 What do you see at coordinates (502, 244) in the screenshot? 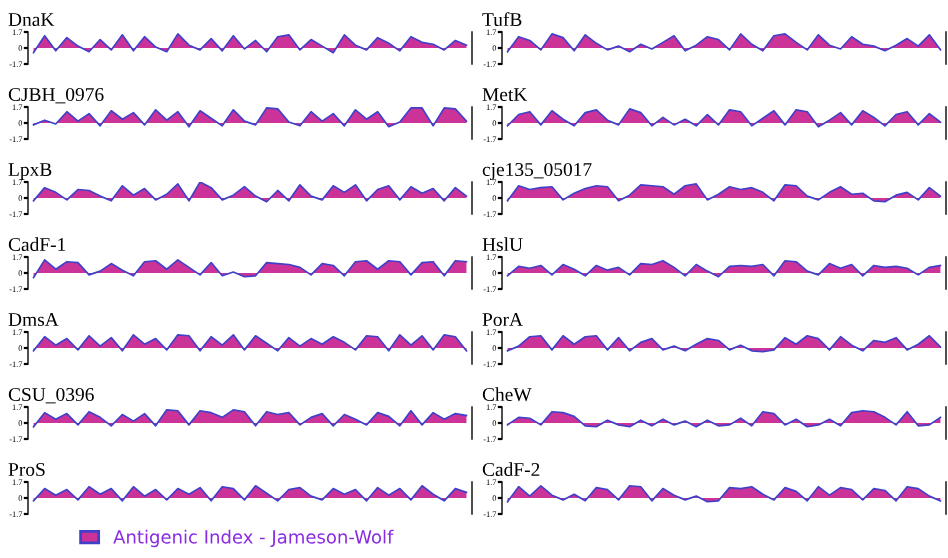
I see `chart-title: HslU` at bounding box center [502, 244].